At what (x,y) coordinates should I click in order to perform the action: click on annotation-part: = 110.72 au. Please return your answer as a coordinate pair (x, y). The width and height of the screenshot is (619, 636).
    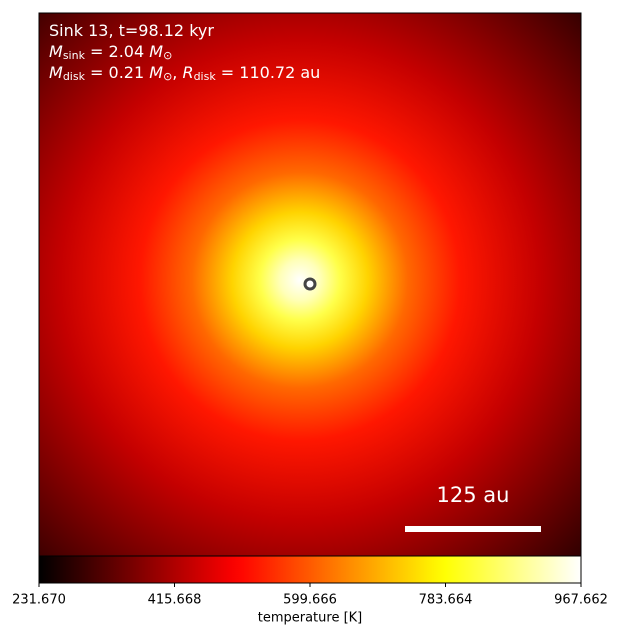
    Looking at the image, I should click on (268, 72).